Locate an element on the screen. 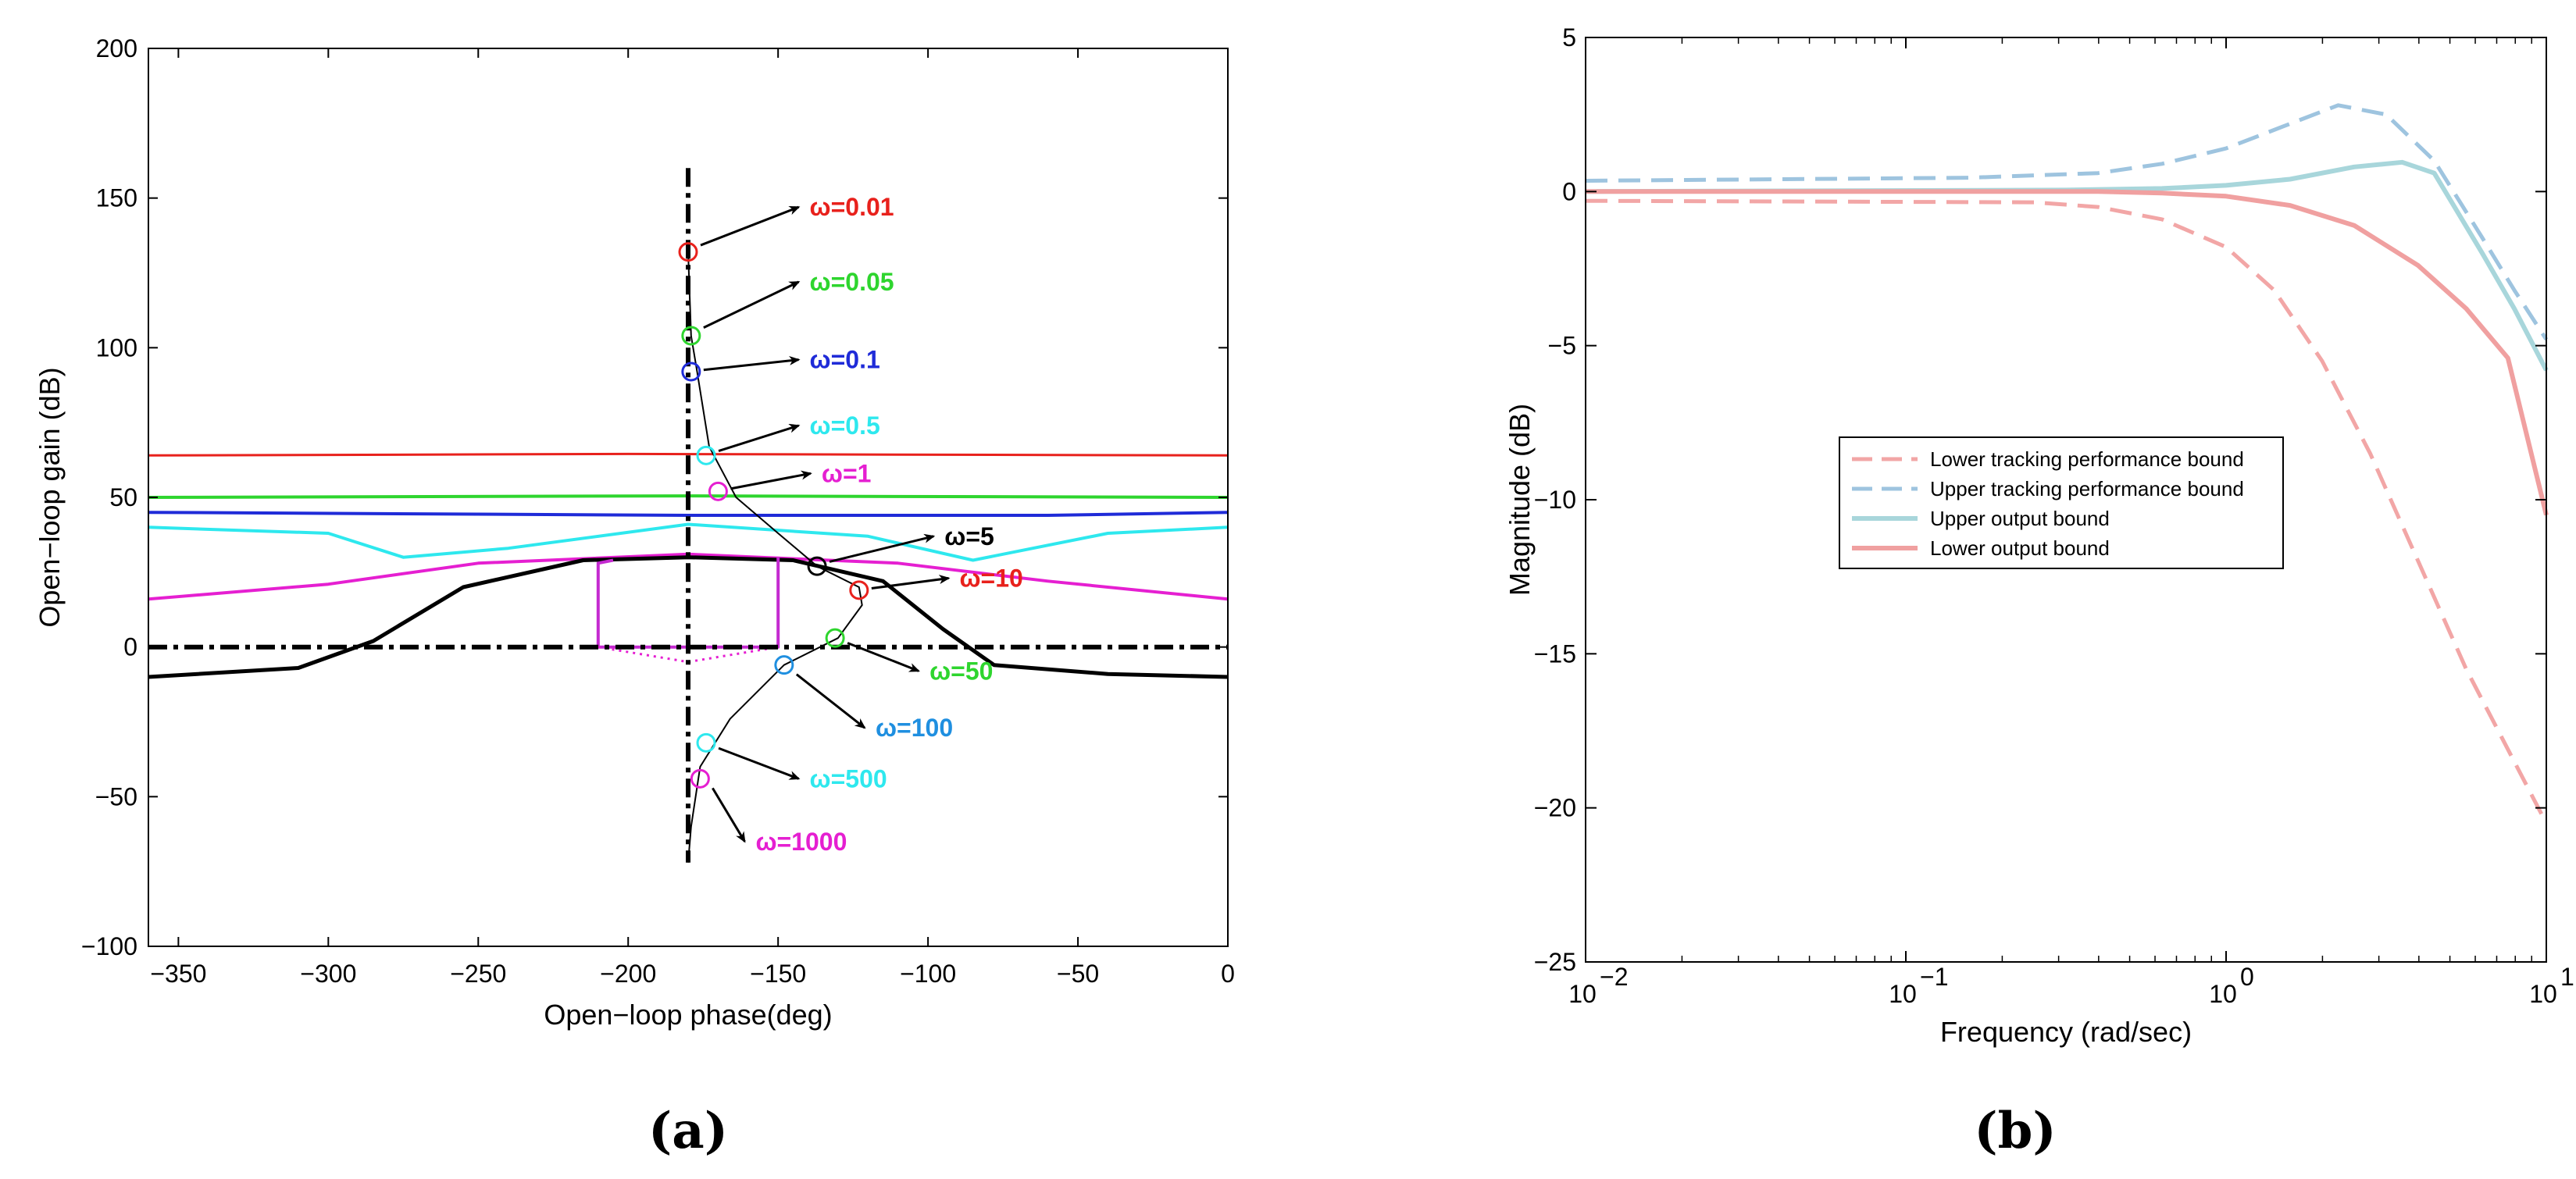  x-tick-label: −200 is located at coordinates (628, 974).